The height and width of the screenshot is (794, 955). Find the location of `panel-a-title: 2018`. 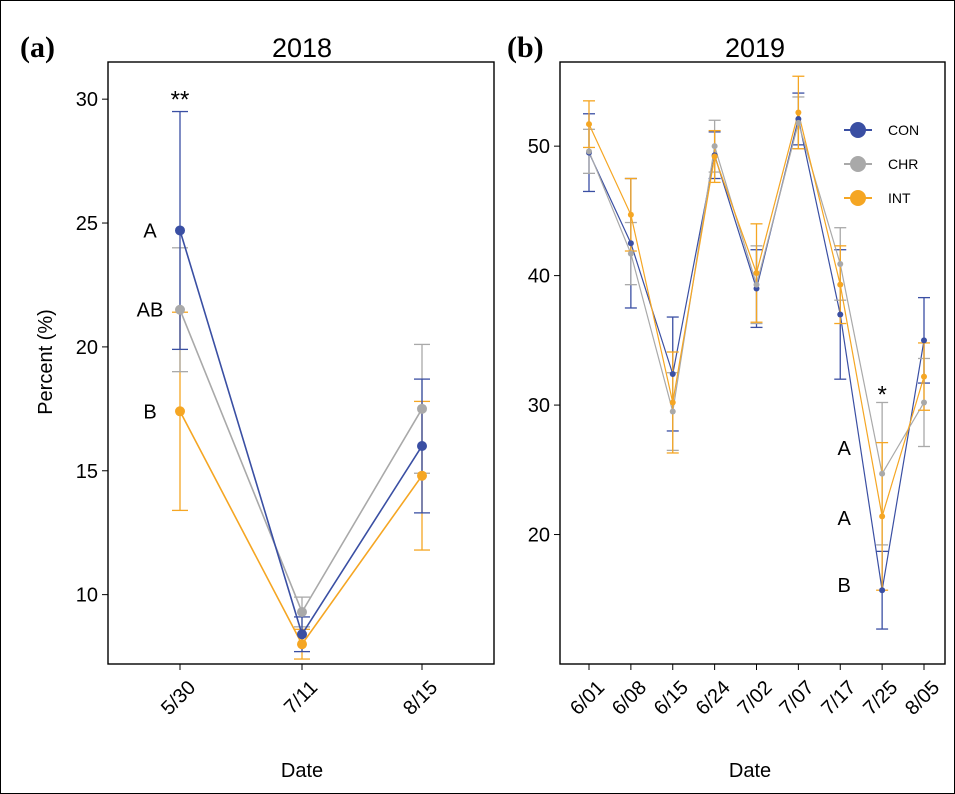

panel-a-title: 2018 is located at coordinates (302, 48).